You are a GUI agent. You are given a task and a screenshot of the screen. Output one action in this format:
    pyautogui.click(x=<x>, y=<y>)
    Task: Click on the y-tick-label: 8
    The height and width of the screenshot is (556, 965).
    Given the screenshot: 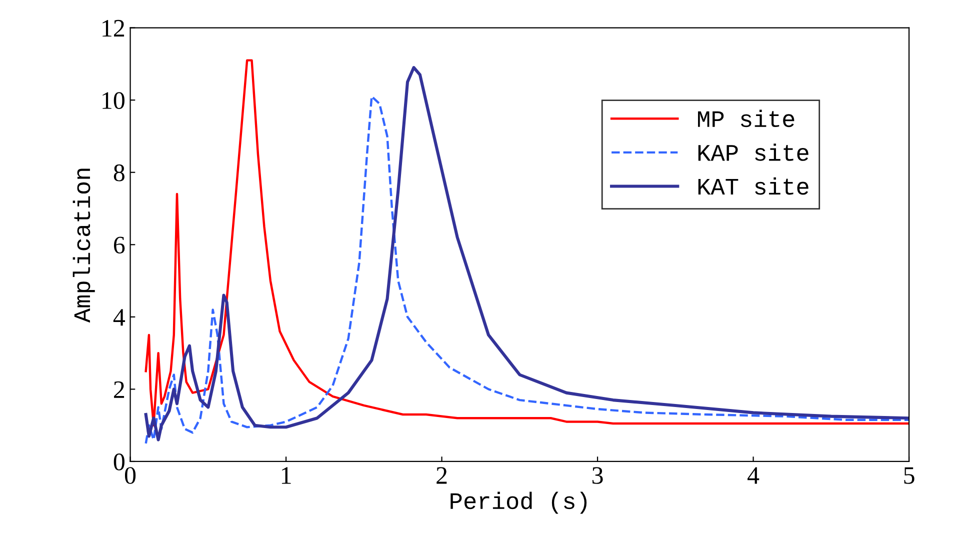 What is the action you would take?
    pyautogui.click(x=119, y=173)
    